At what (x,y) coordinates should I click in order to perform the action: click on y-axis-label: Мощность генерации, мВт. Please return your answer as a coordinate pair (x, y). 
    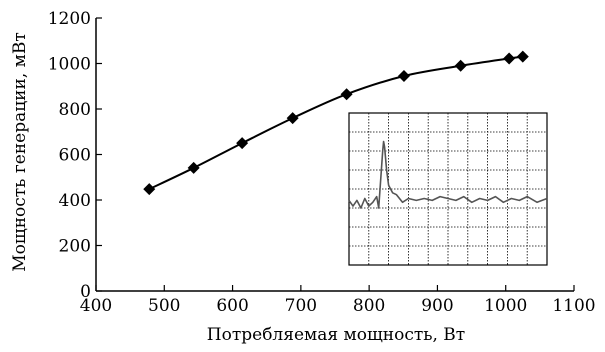
    Looking at the image, I should click on (20, 152).